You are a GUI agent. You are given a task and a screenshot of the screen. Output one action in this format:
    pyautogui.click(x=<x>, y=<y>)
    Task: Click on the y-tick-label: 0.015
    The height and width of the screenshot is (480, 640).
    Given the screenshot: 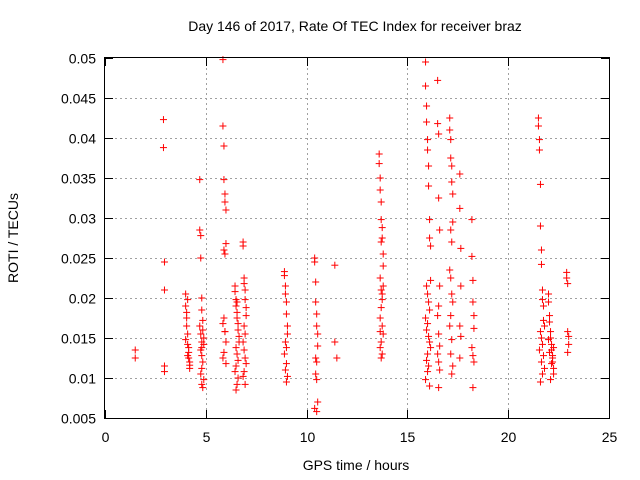 What is the action you would take?
    pyautogui.click(x=78, y=339)
    